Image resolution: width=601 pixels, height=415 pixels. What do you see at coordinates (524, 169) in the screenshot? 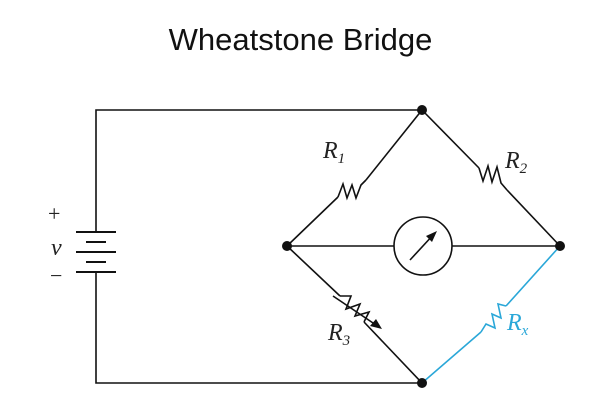
I see `r2-subscript: 2` at bounding box center [524, 169].